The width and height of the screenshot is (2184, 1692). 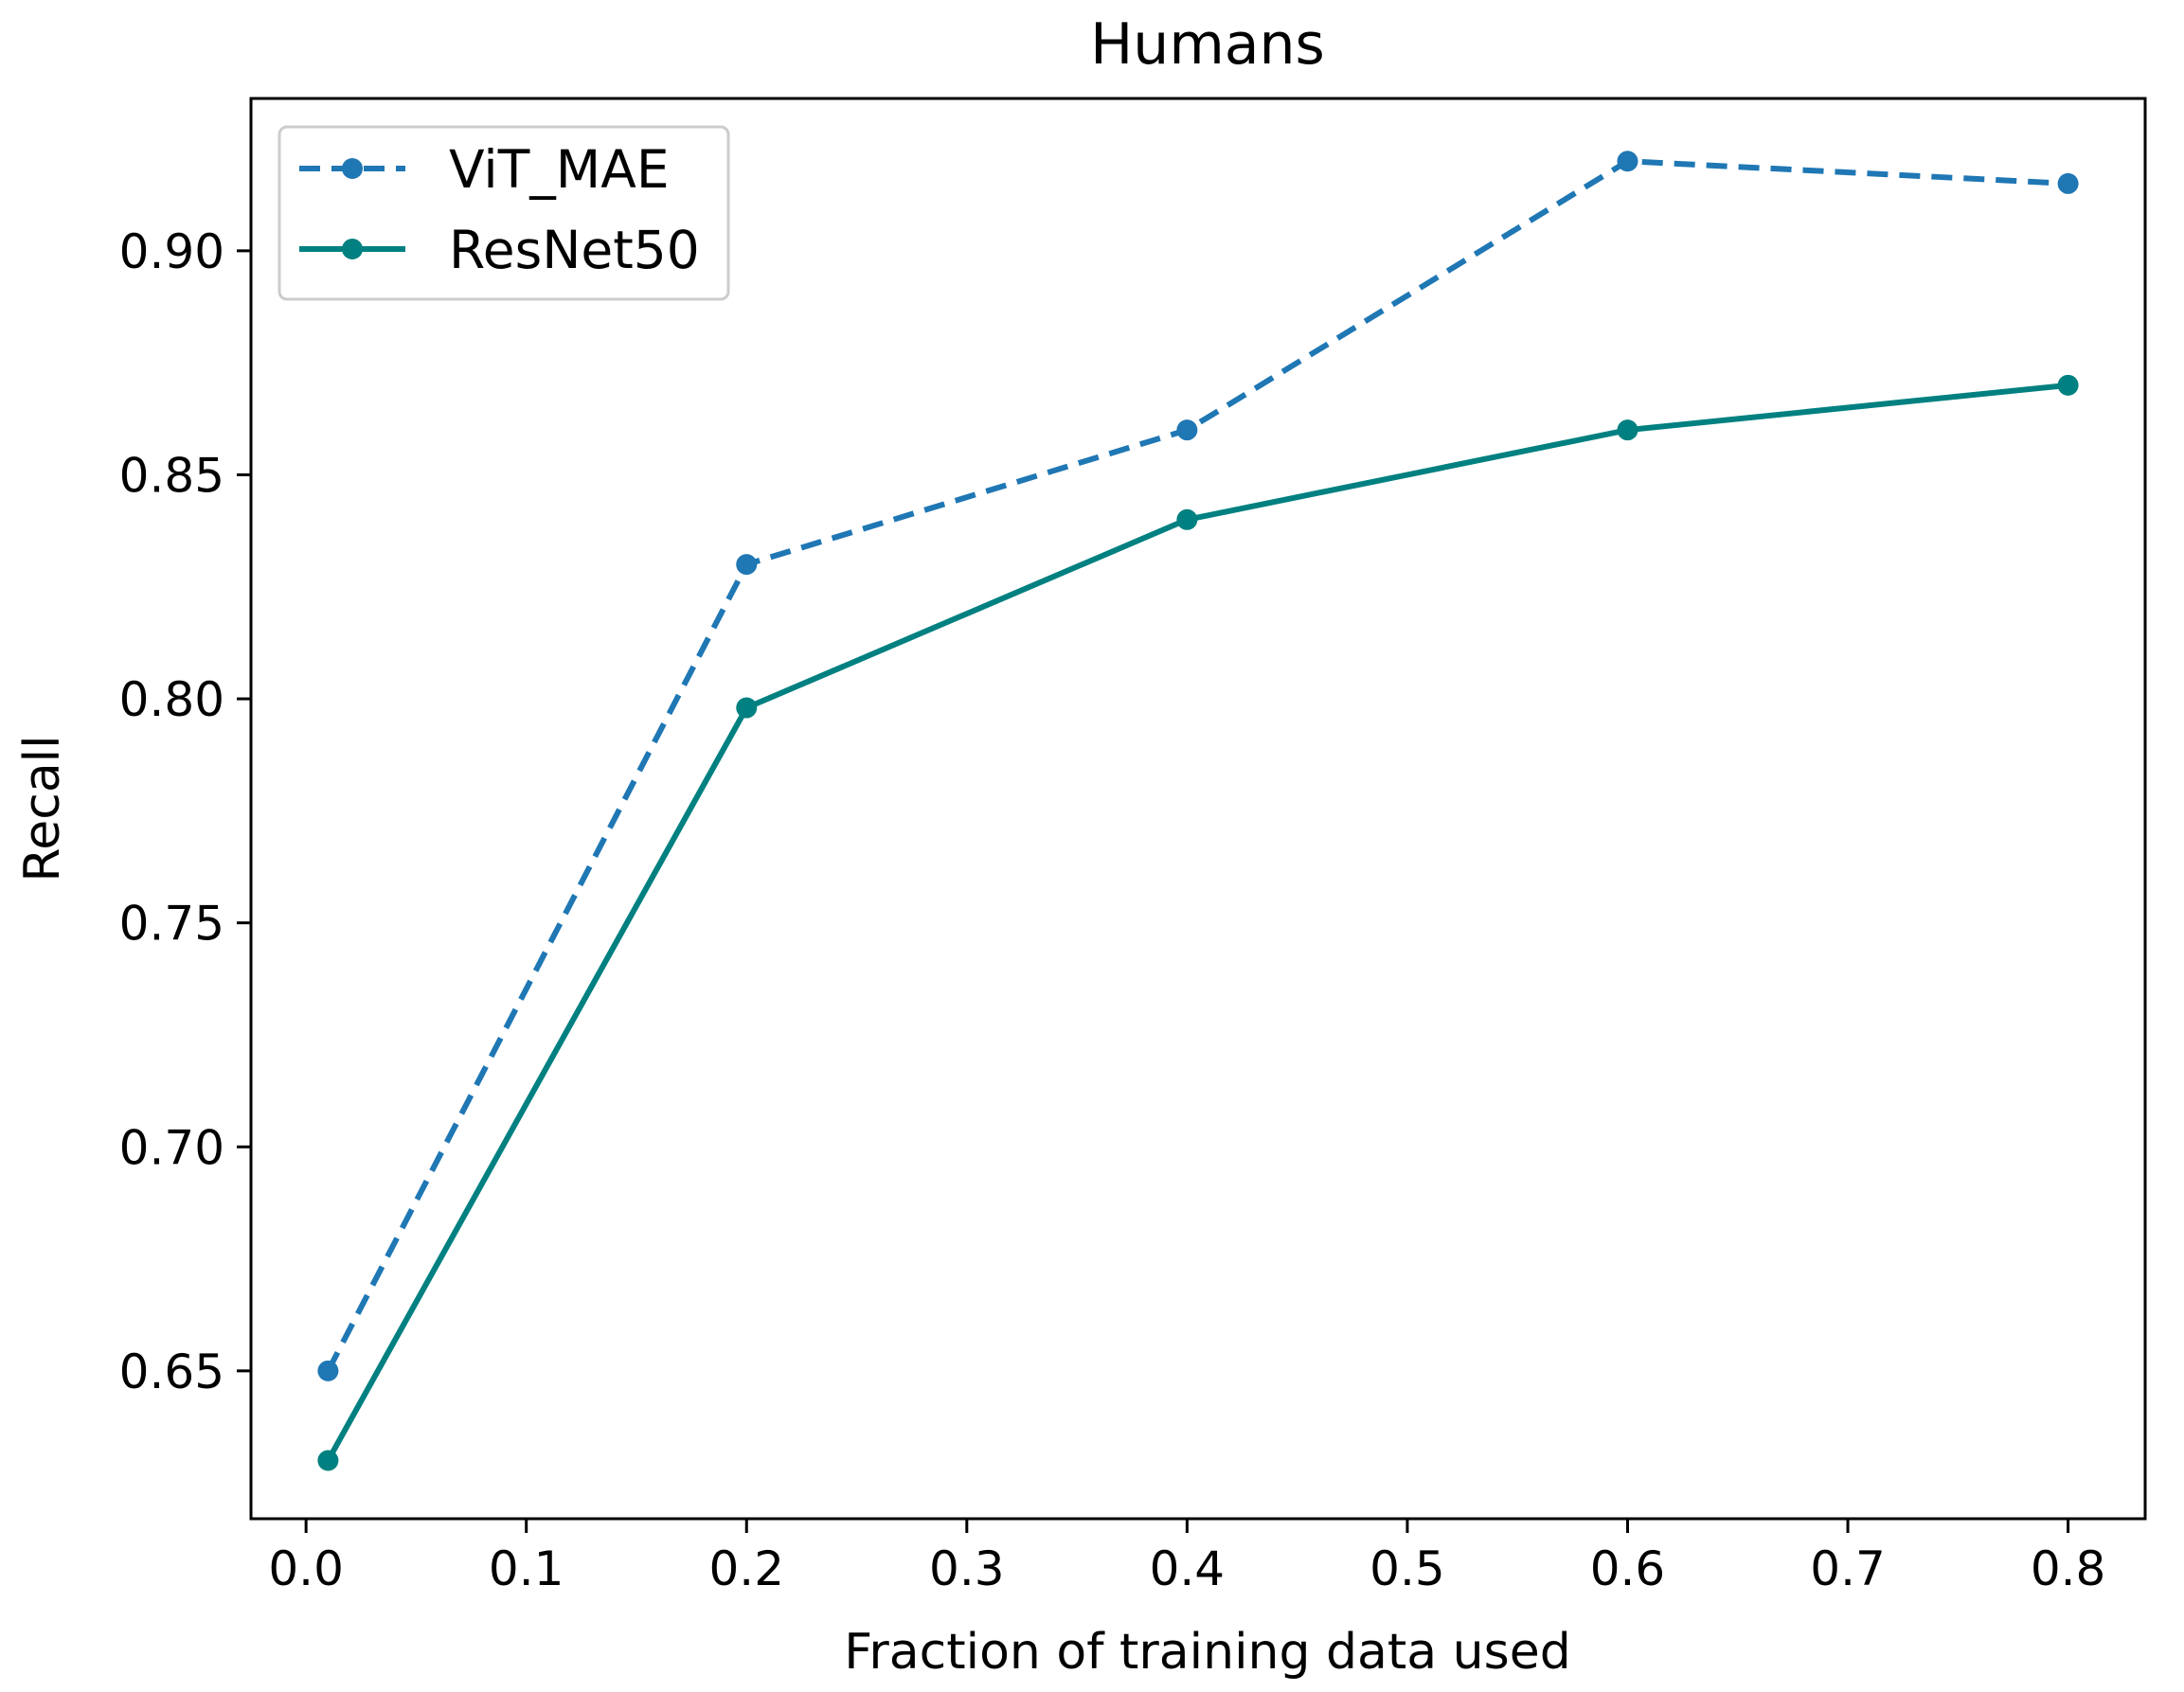 I want to click on x-axis-ticks: 0.0 0.1 0.2 0.3 0.4 0.5 0.6 0.7 0.8, so click(x=1186, y=1557).